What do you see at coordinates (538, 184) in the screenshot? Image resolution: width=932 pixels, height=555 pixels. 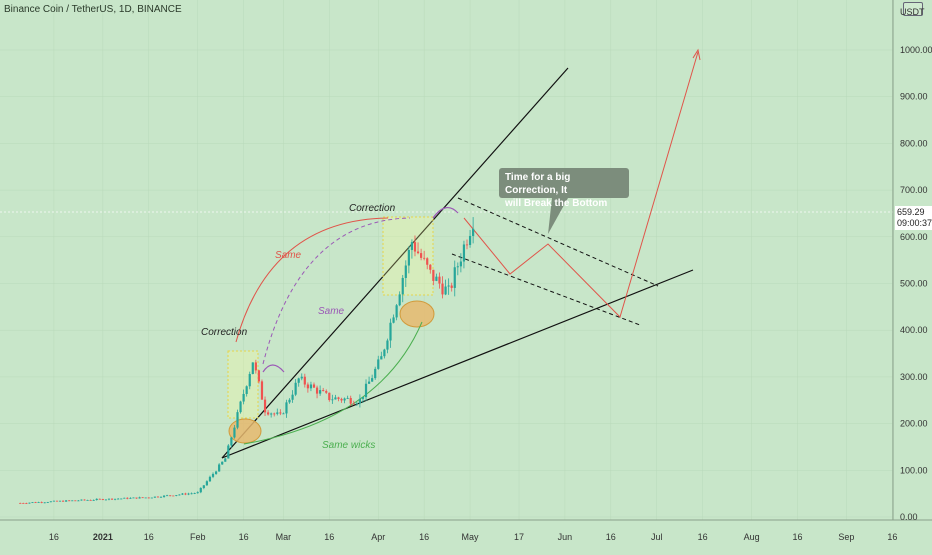 I see `callout-line-1: Time for a big Correction, It` at bounding box center [538, 184].